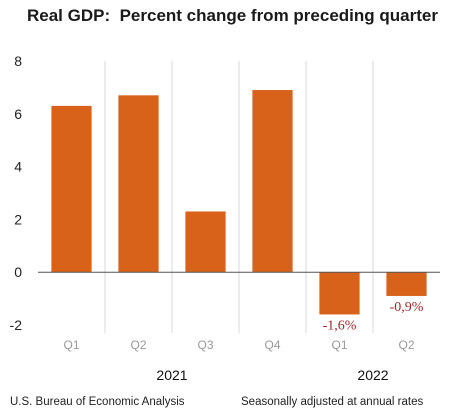  I want to click on data-label: -0,9%, so click(407, 307).